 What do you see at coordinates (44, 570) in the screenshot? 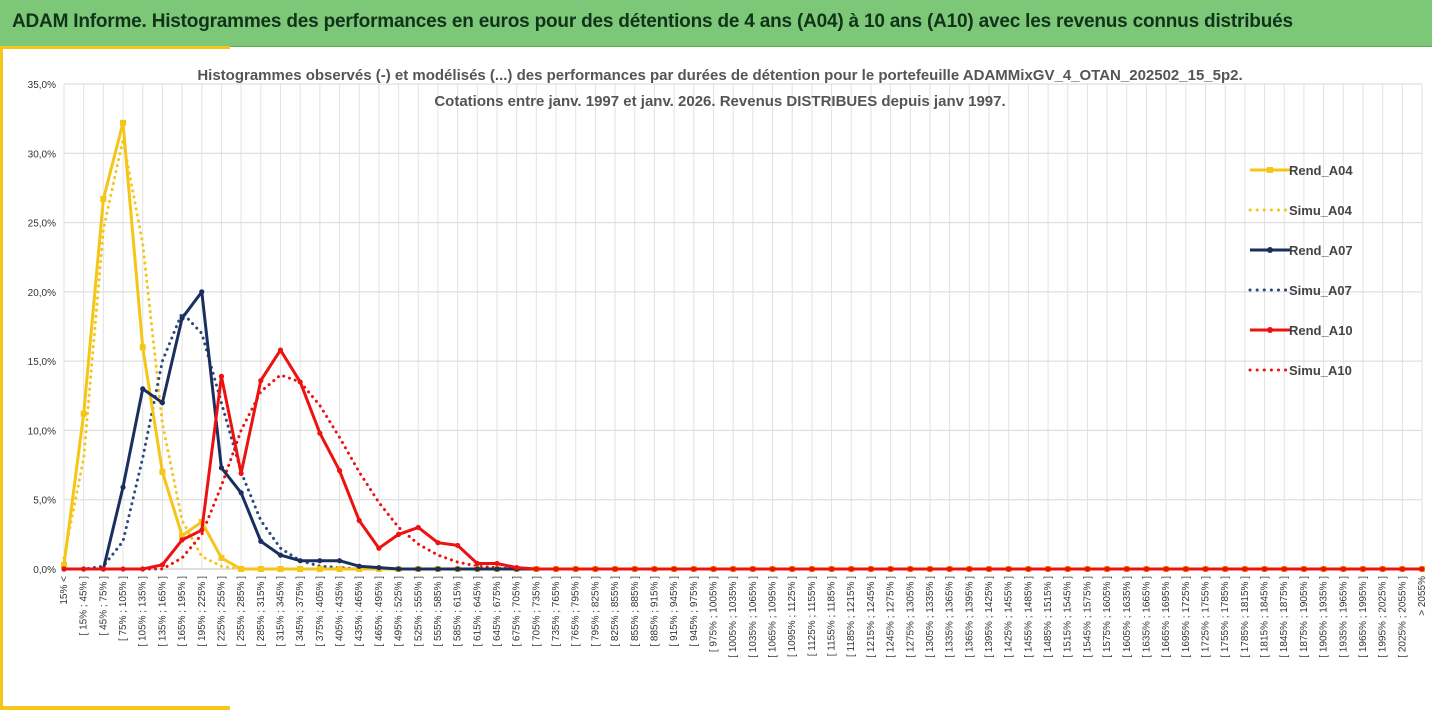
I see `y-tick-label: 0,0%` at bounding box center [44, 570].